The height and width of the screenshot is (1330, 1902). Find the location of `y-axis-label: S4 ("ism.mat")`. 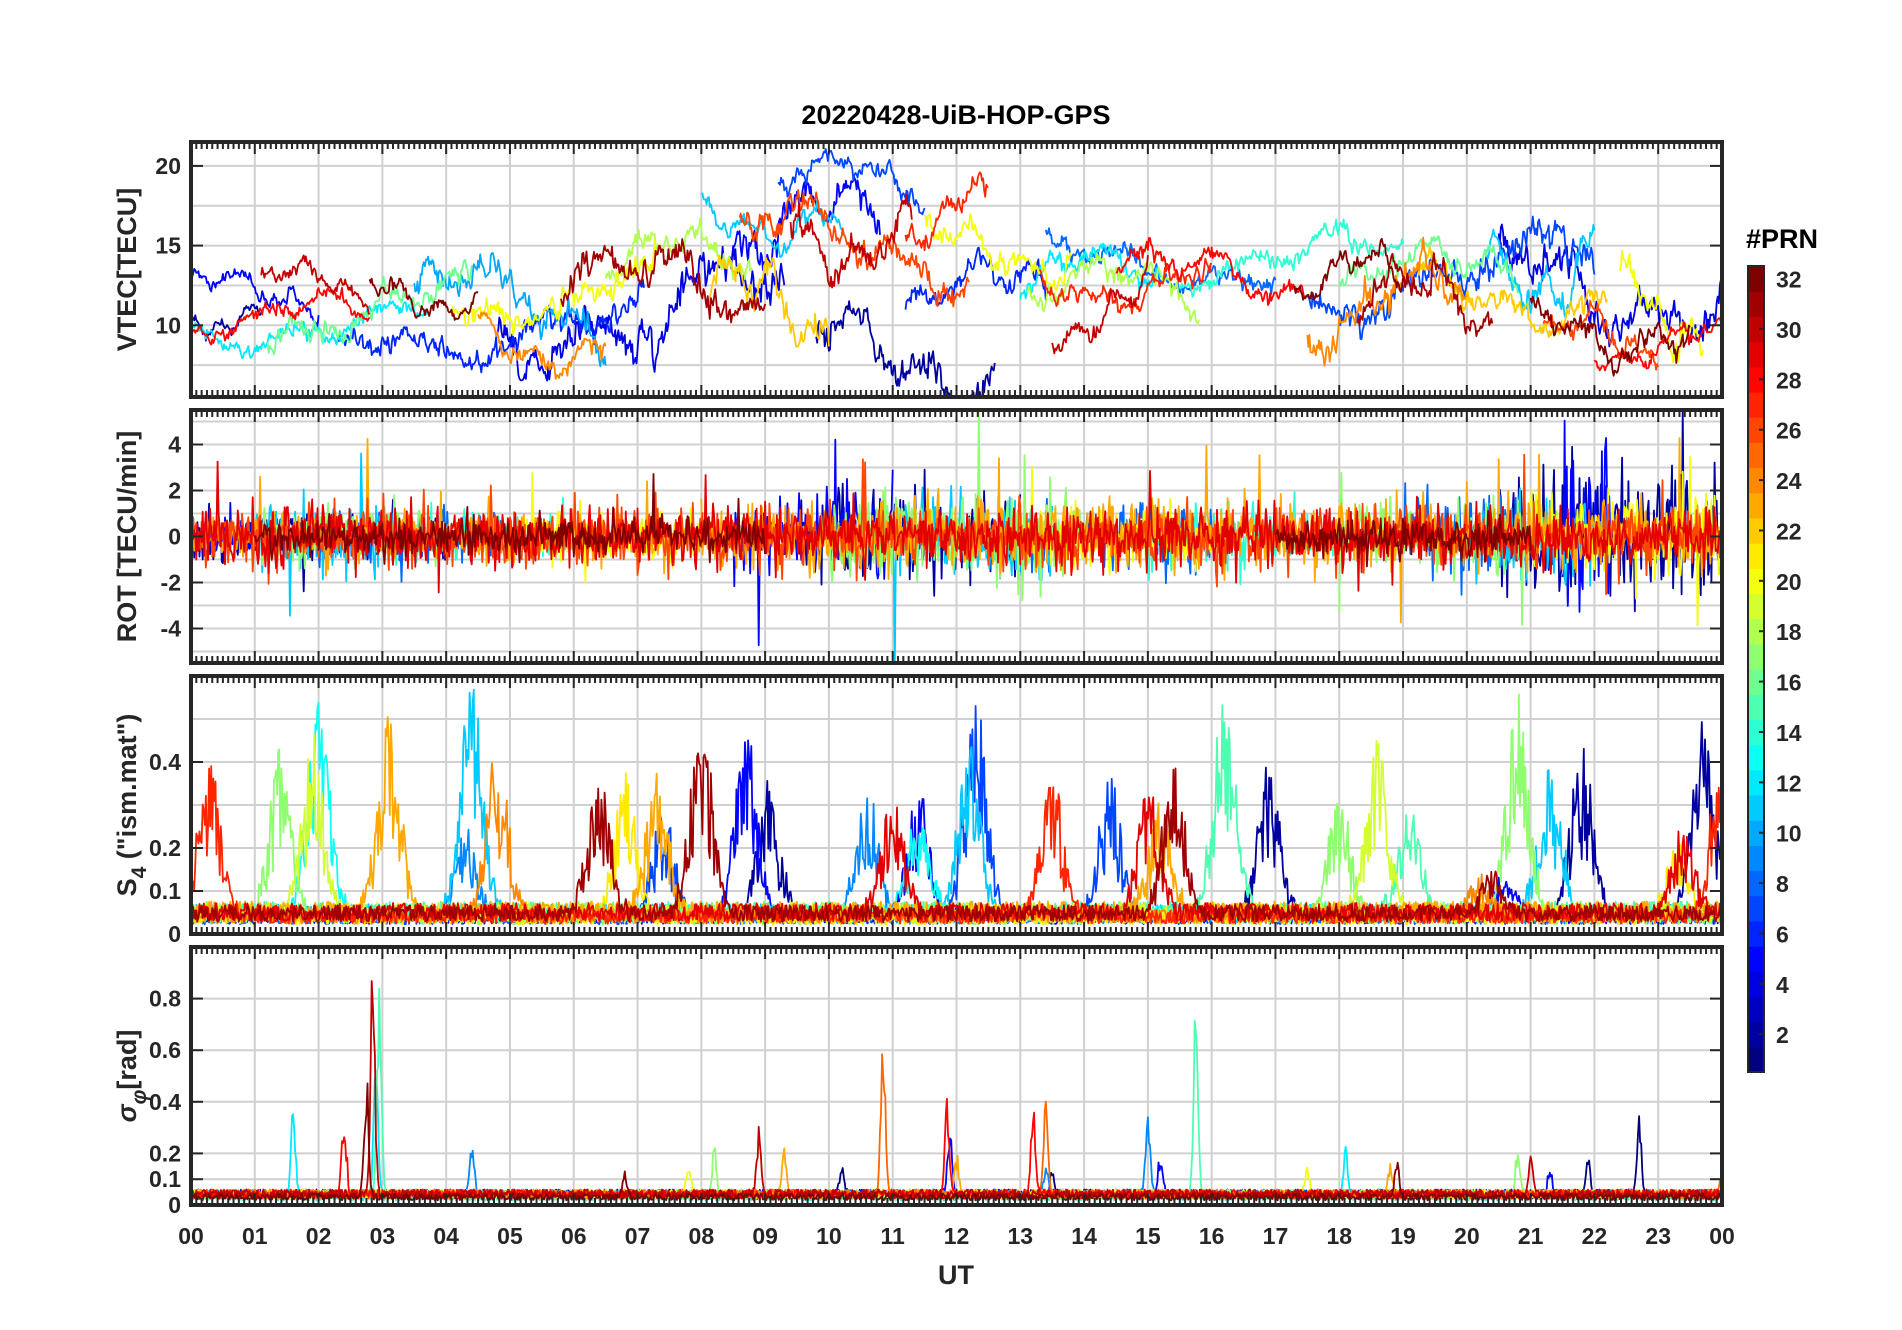

y-axis-label: S4 ("ism.mat") is located at coordinates (131, 805).